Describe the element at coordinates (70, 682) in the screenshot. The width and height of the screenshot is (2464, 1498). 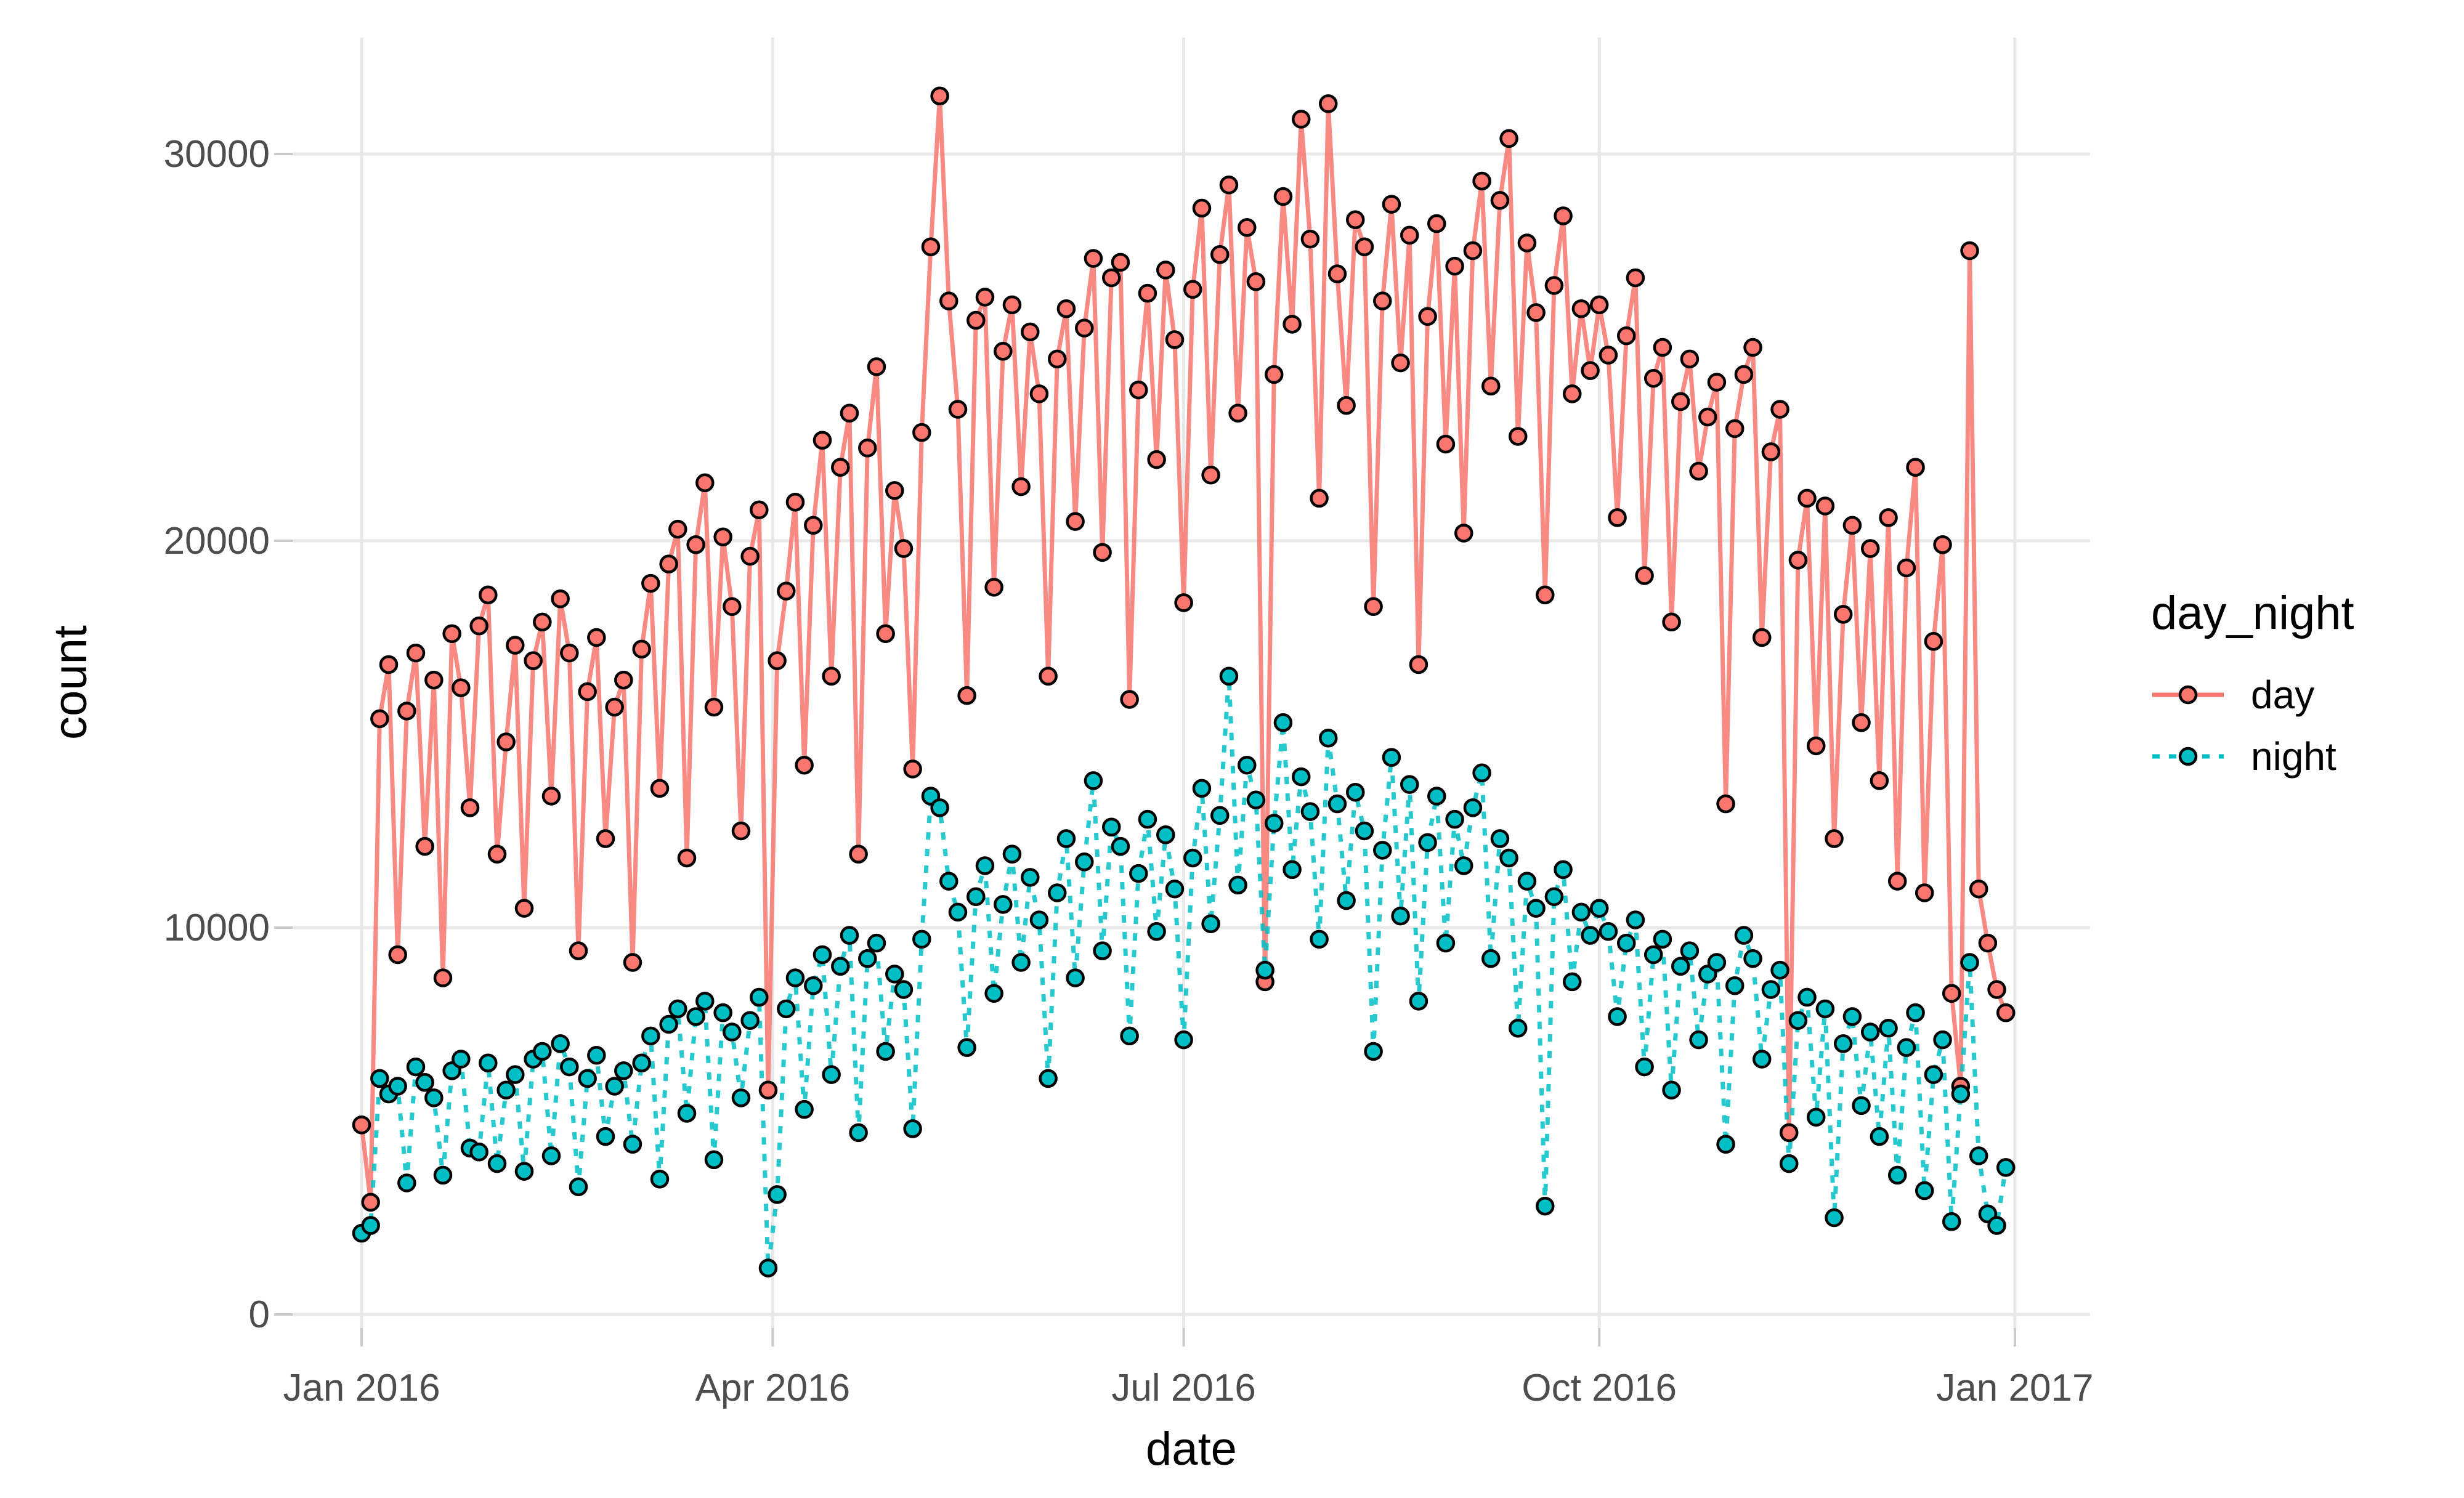
I see `y-axis-title: count` at that location.